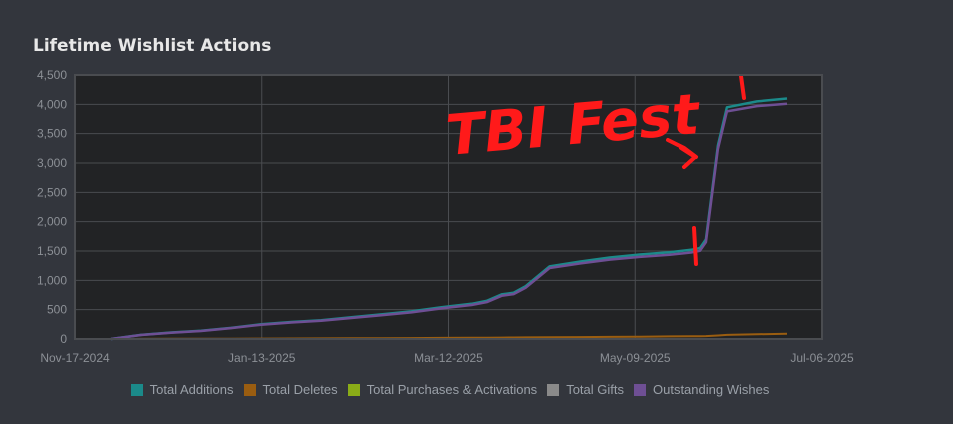  I want to click on y-tick-label: 4,000, so click(52, 104).